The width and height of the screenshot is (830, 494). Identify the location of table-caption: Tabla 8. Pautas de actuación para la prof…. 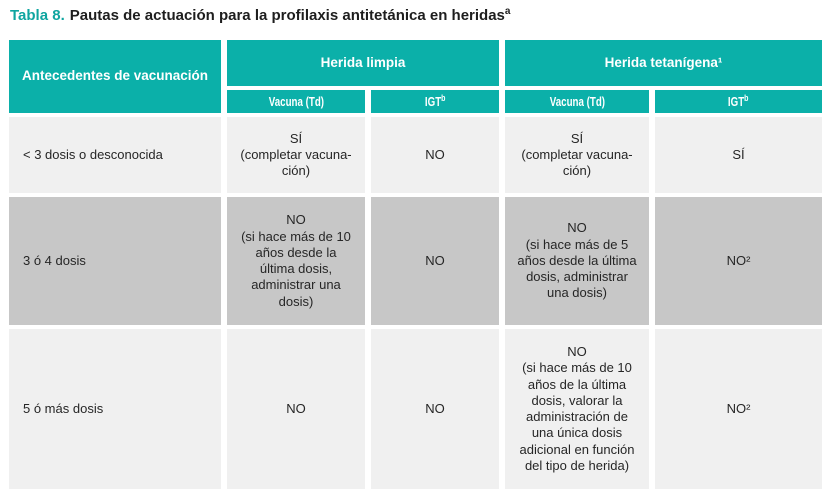
(260, 15).